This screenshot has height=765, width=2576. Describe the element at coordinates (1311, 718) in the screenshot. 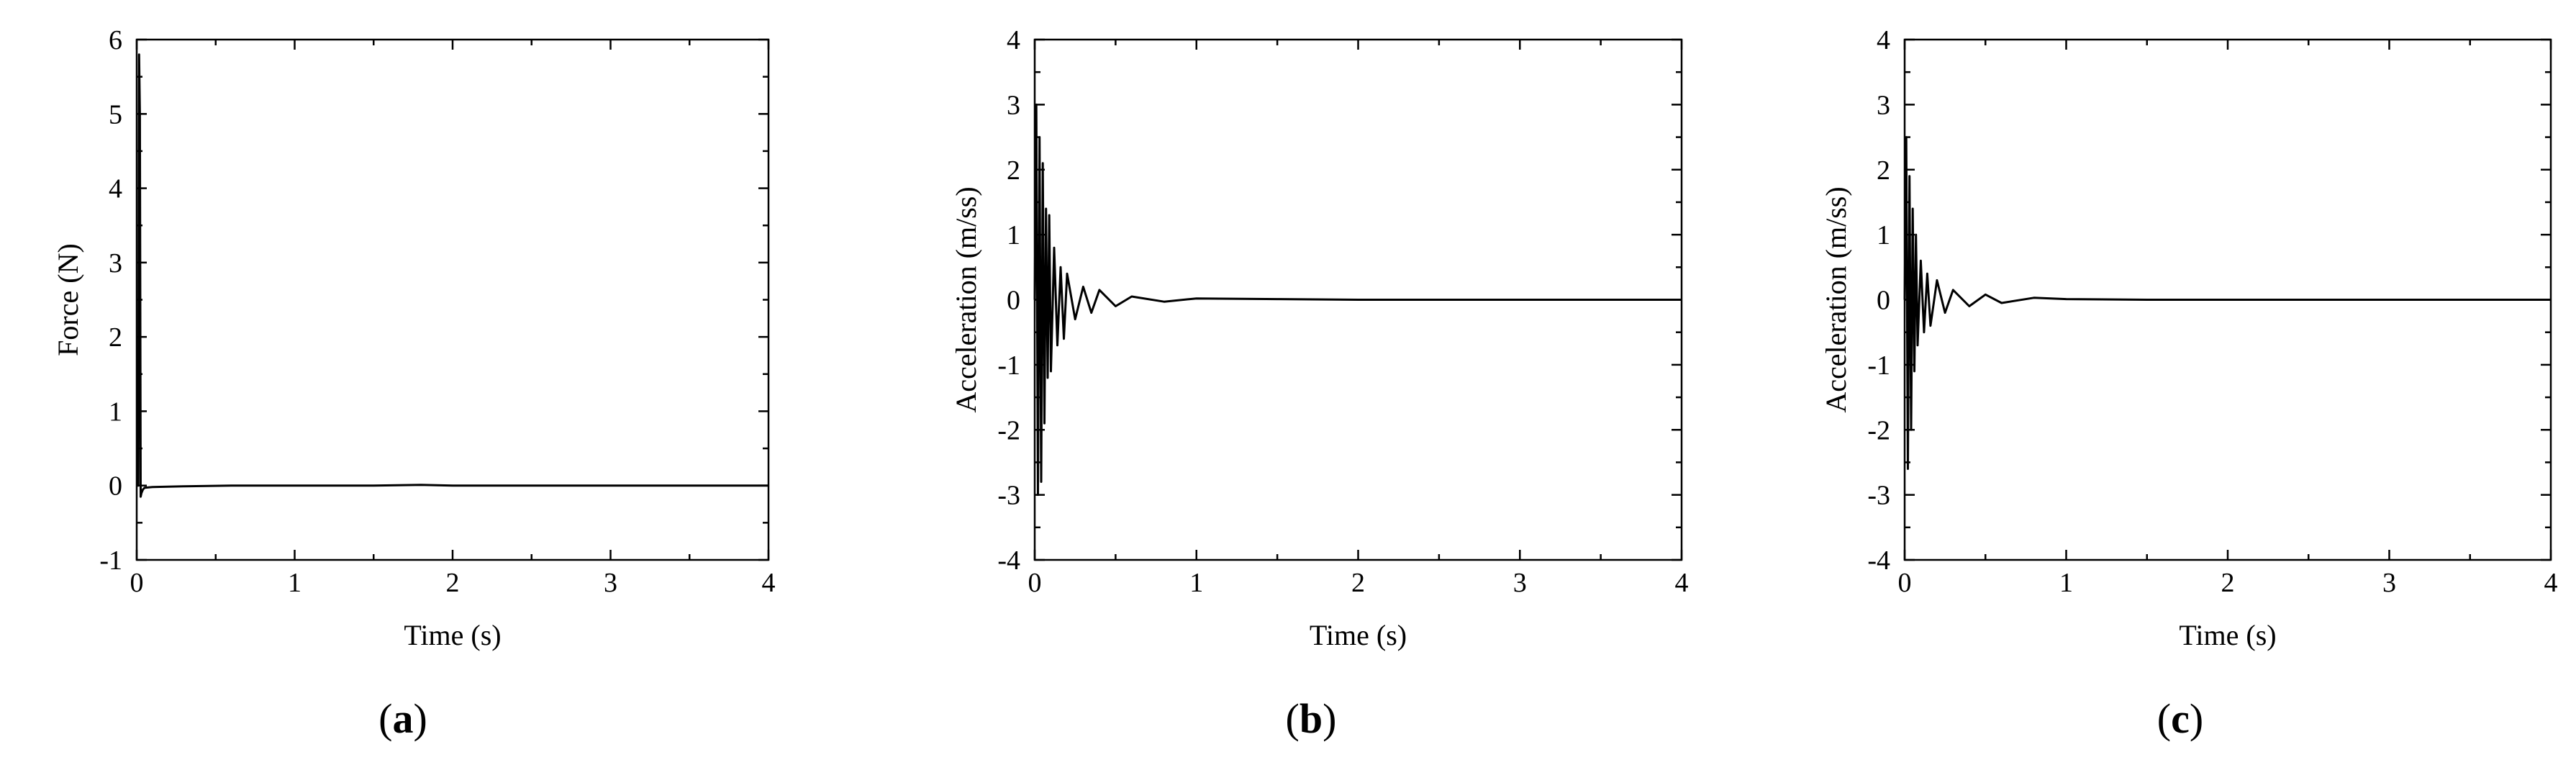

I see `panel-label: (b)` at that location.